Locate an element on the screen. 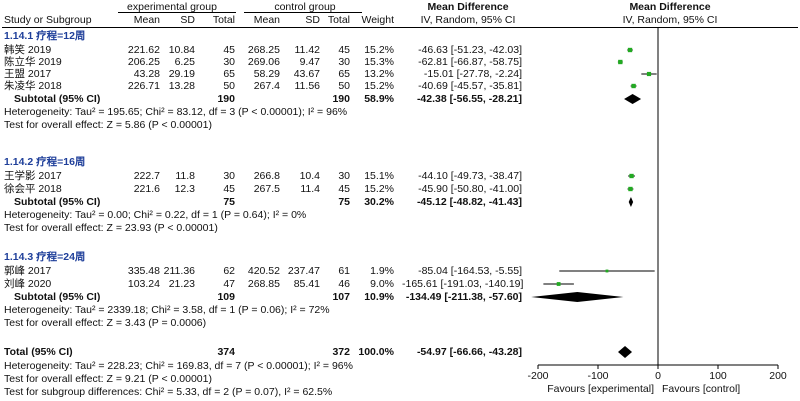 This screenshot has width=800, height=401. subtotal-exp-total: 75 is located at coordinates (229, 202).